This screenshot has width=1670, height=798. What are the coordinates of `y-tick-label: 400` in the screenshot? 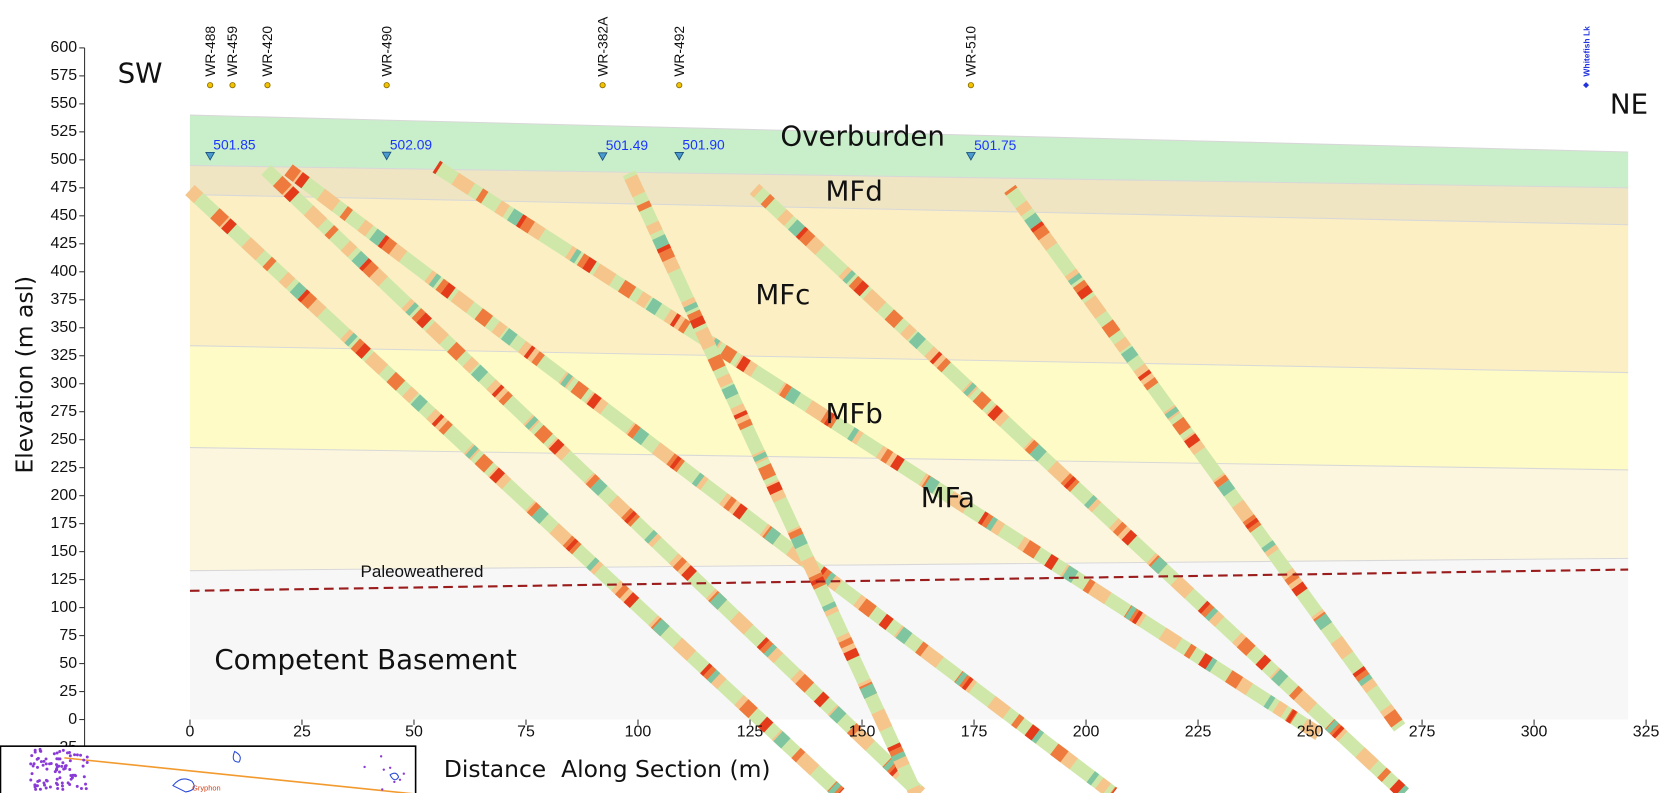 It's located at (64, 271).